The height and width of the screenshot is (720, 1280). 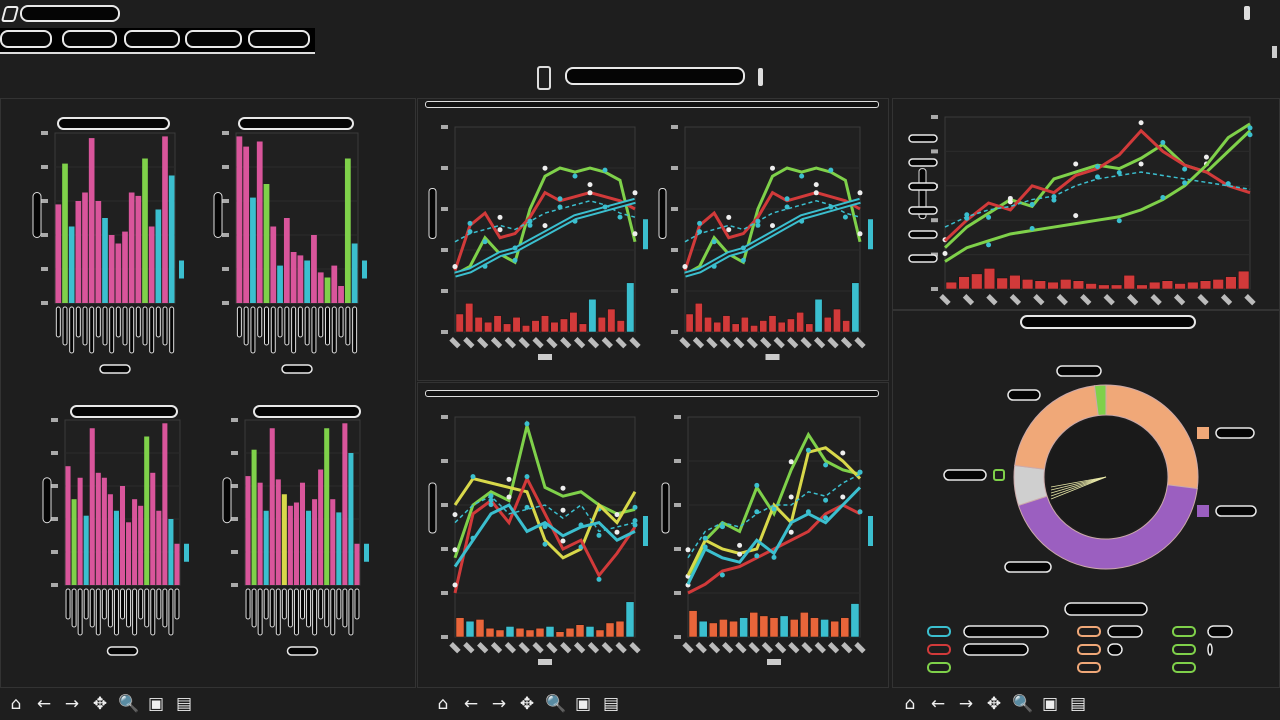 I want to click on bar-chart-2-title, so click(x=296, y=123).